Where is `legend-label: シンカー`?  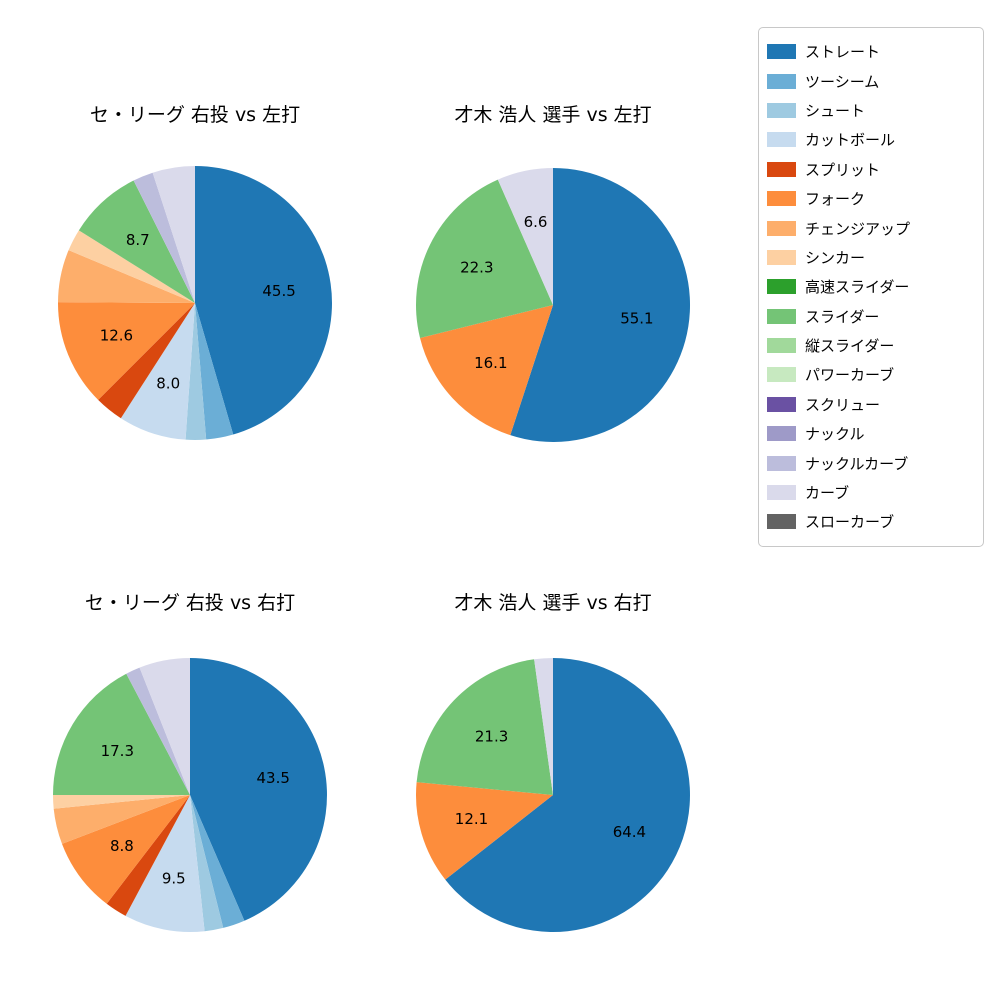
legend-label: シンカー is located at coordinates (835, 257).